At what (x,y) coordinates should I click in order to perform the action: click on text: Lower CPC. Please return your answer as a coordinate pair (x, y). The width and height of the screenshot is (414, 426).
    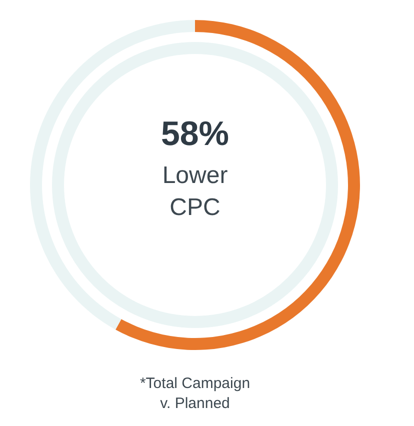
    Looking at the image, I should click on (195, 191).